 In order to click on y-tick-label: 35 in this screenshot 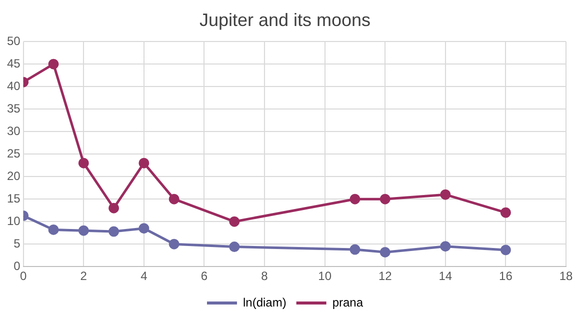, I will do `click(13, 108)`.